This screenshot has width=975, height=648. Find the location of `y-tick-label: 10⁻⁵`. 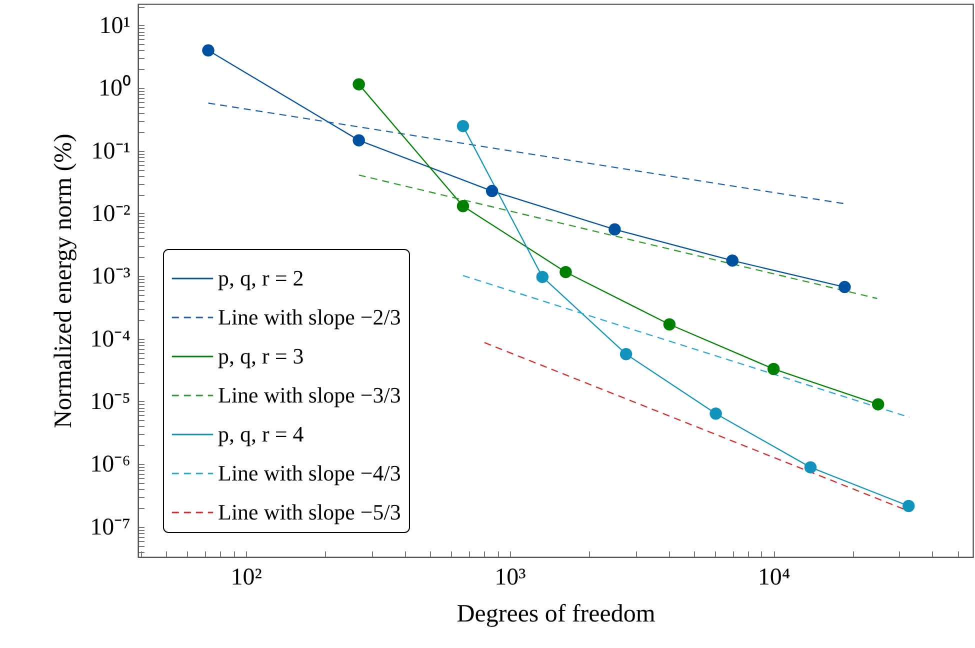

y-tick-label: 10⁻⁵ is located at coordinates (110, 401).